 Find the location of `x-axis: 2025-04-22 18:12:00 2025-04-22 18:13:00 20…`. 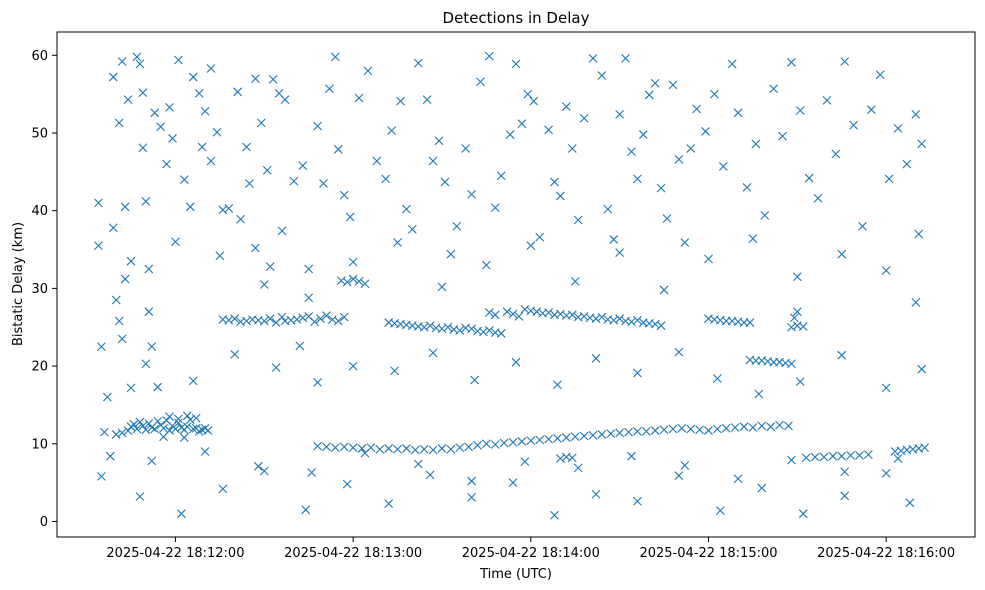

x-axis: 2025-04-22 18:12:00 2025-04-22 18:13:00 20… is located at coordinates (530, 549).